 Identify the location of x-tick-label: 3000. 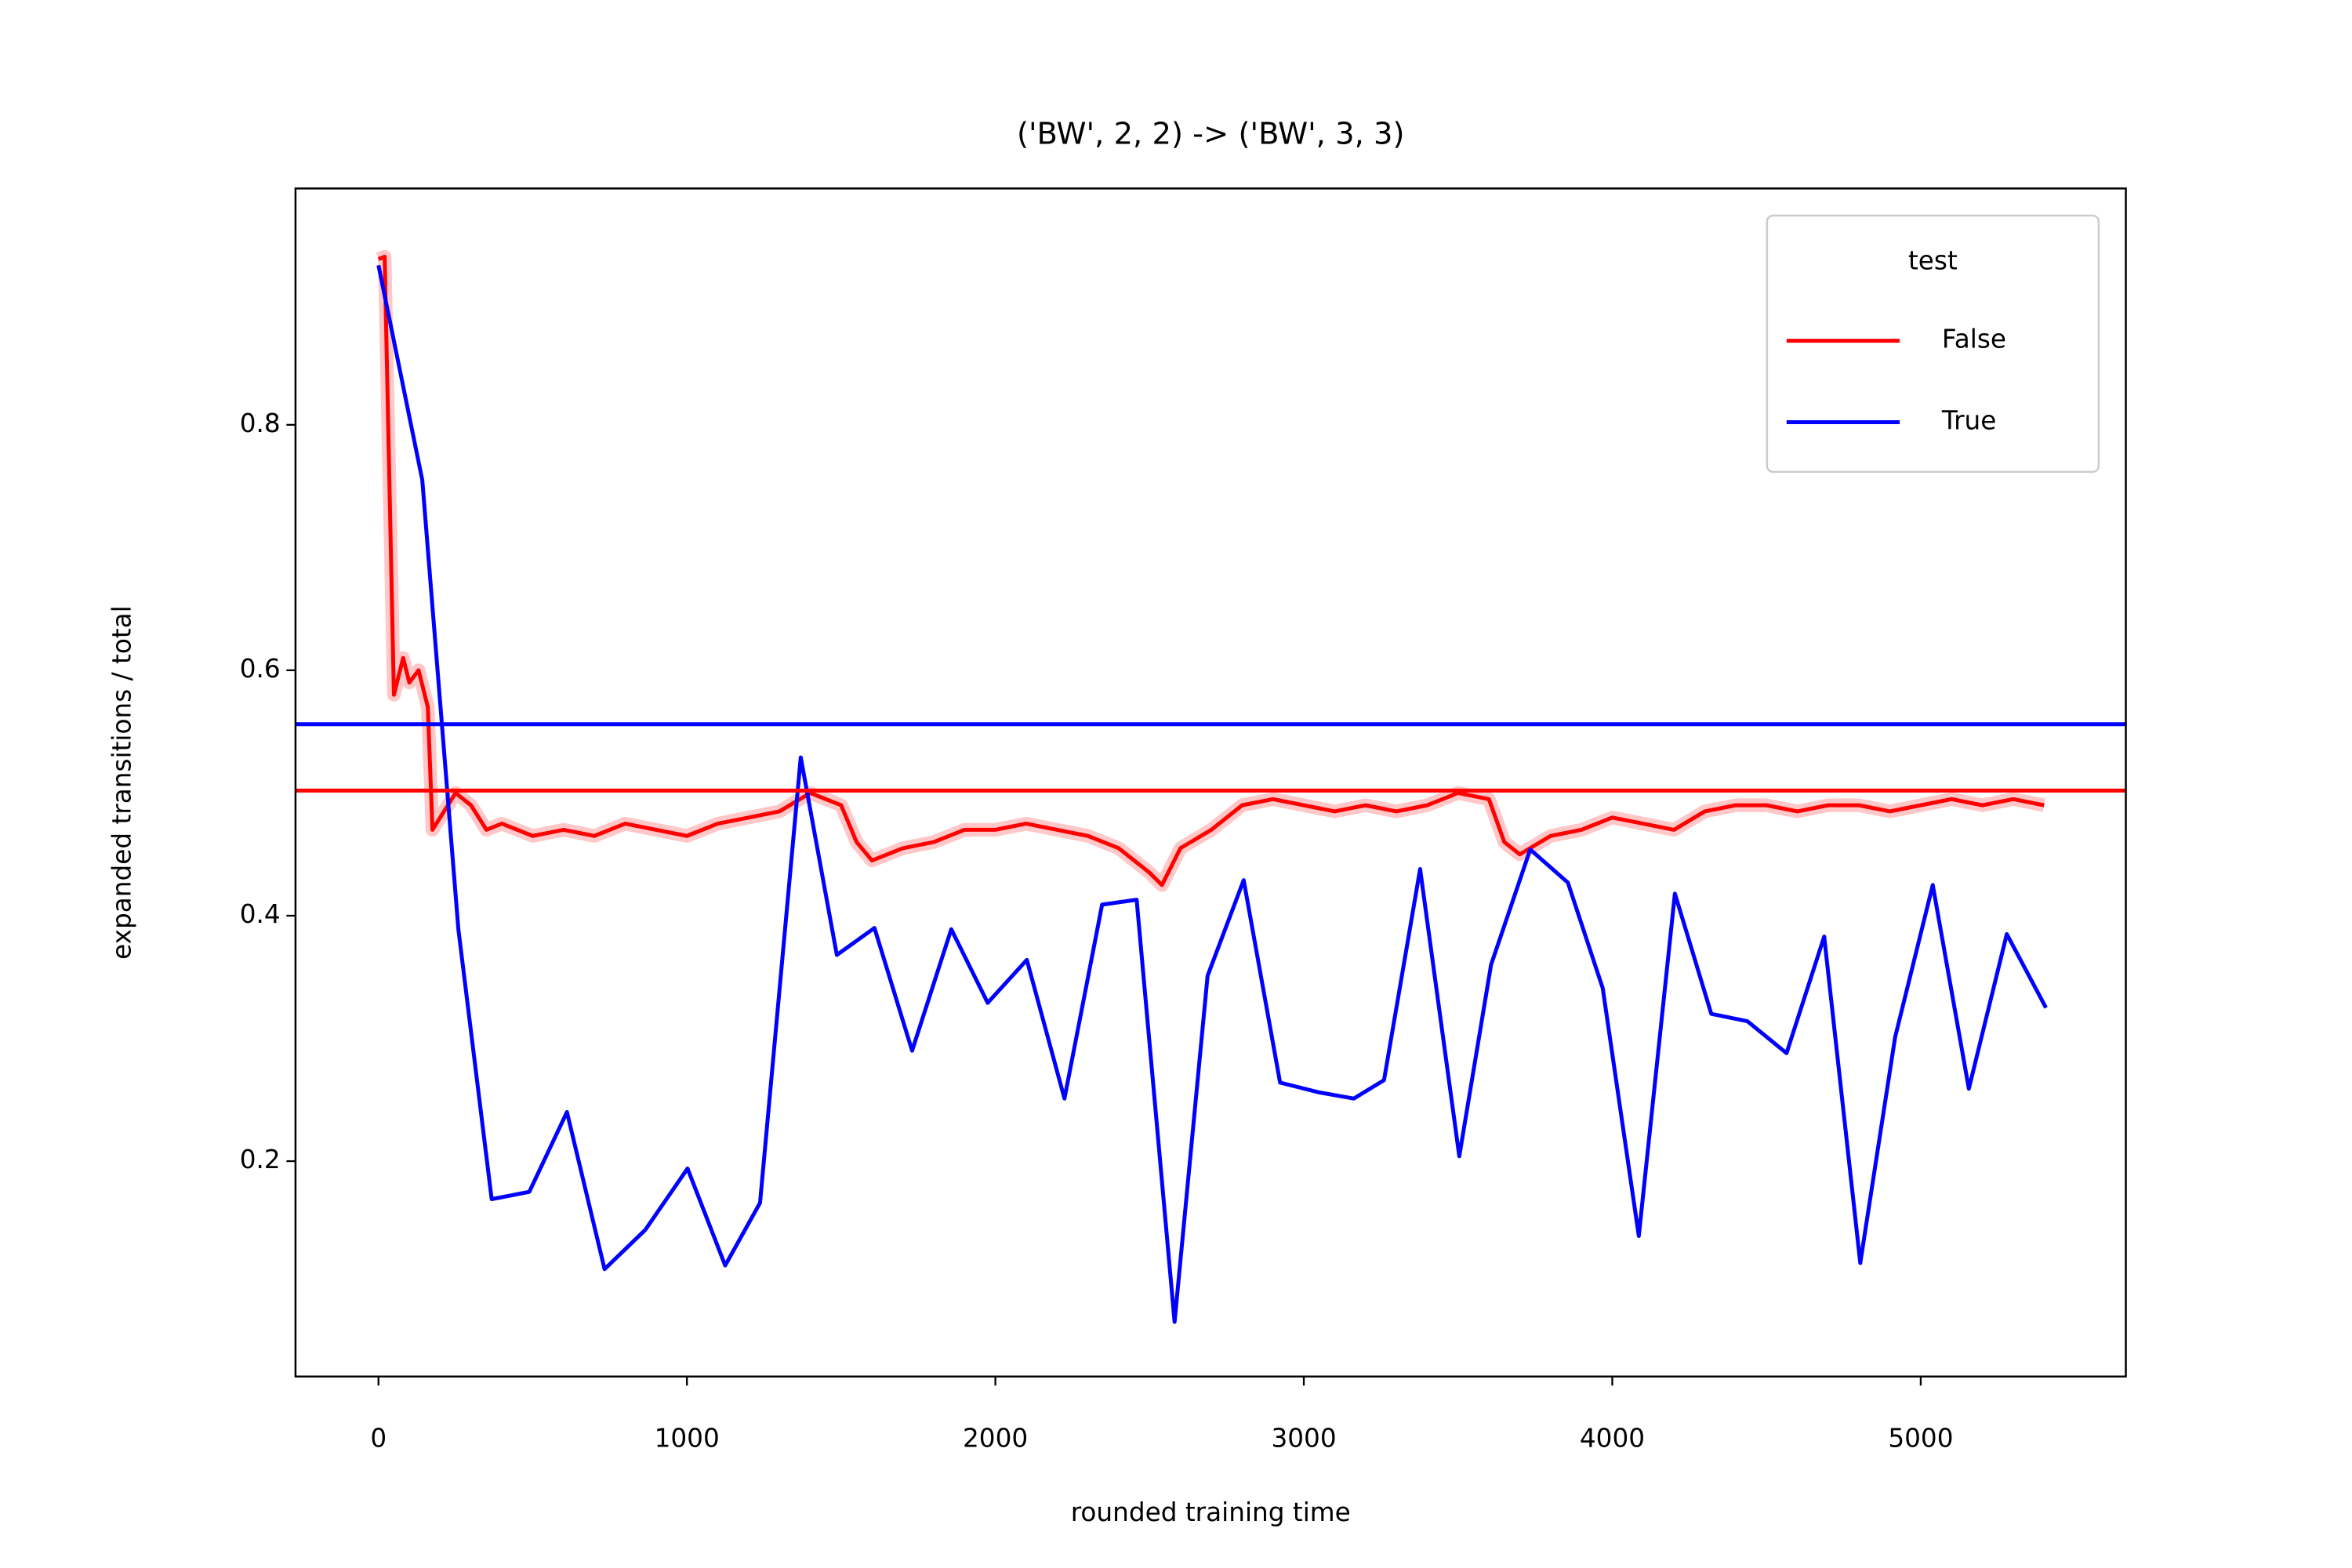
(1303, 1439).